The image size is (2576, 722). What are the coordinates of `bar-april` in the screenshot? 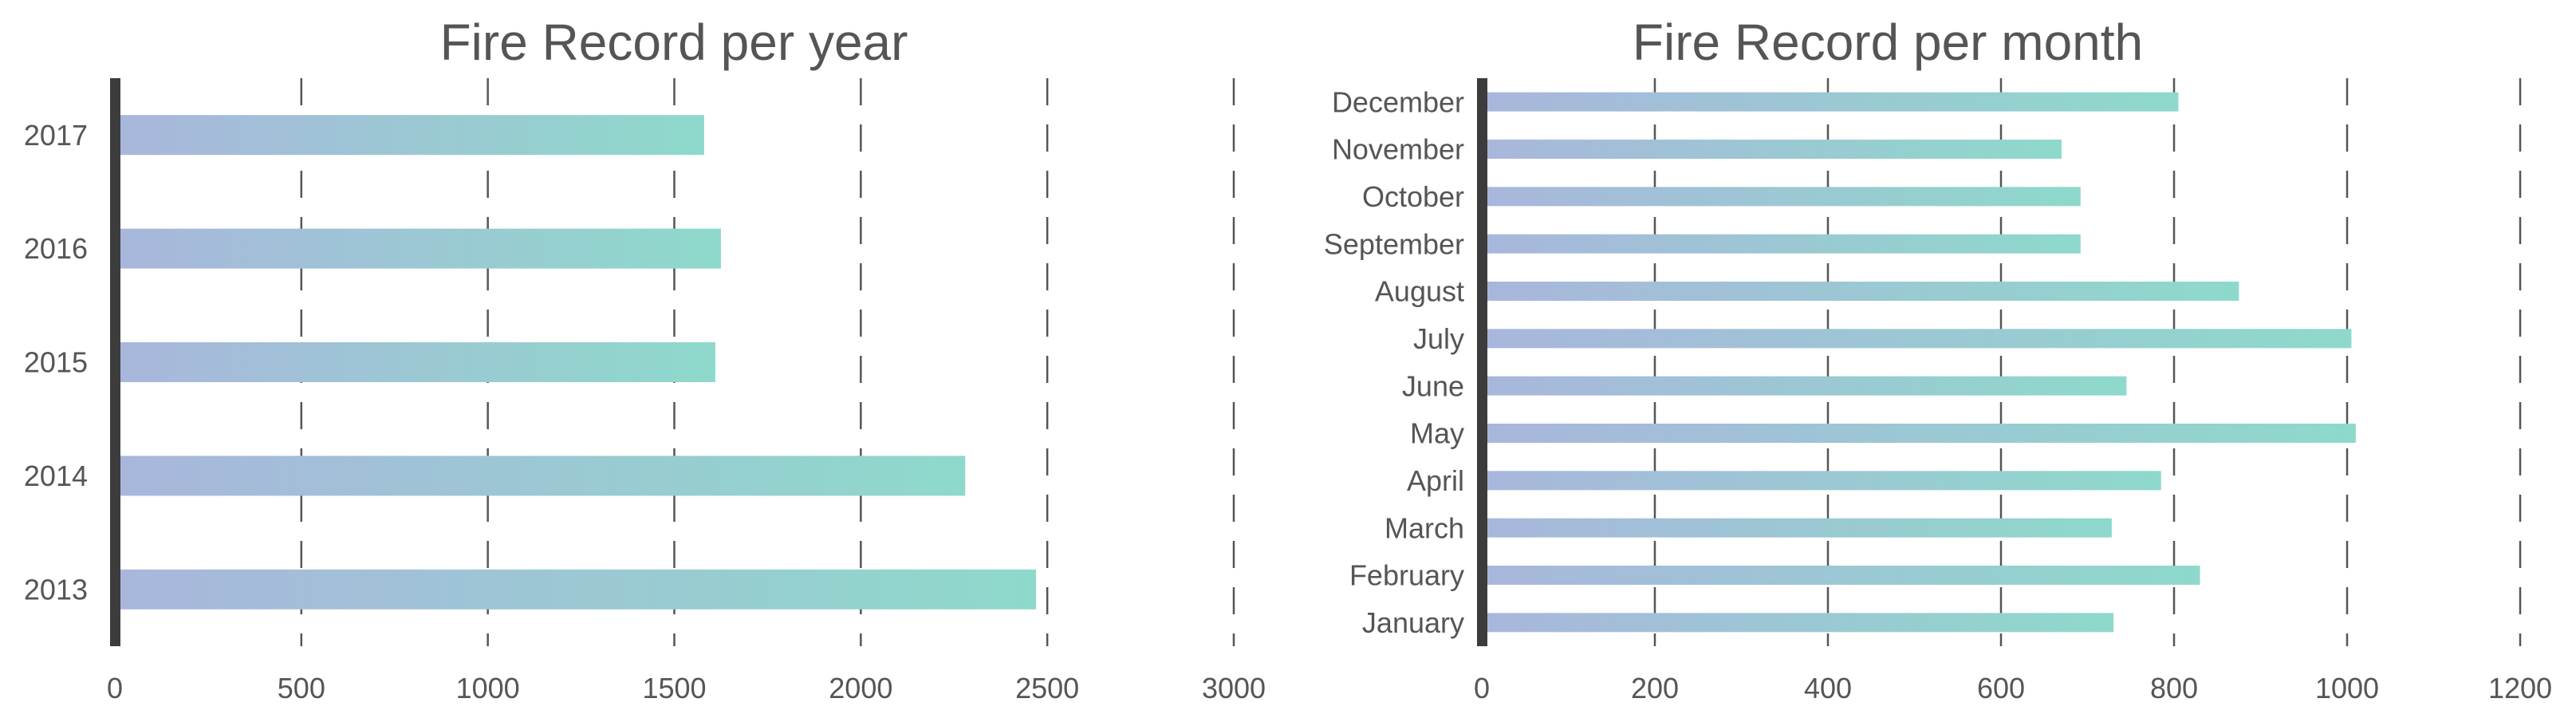 It's located at (1821, 481).